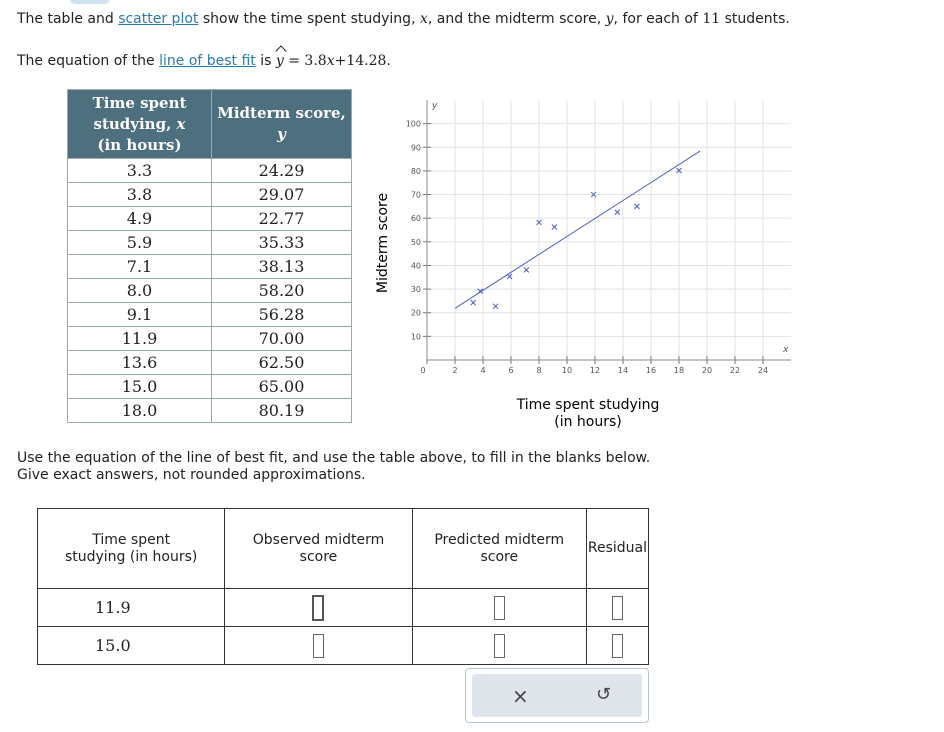  I want to click on header-text: Midterm score,, so click(281, 113).